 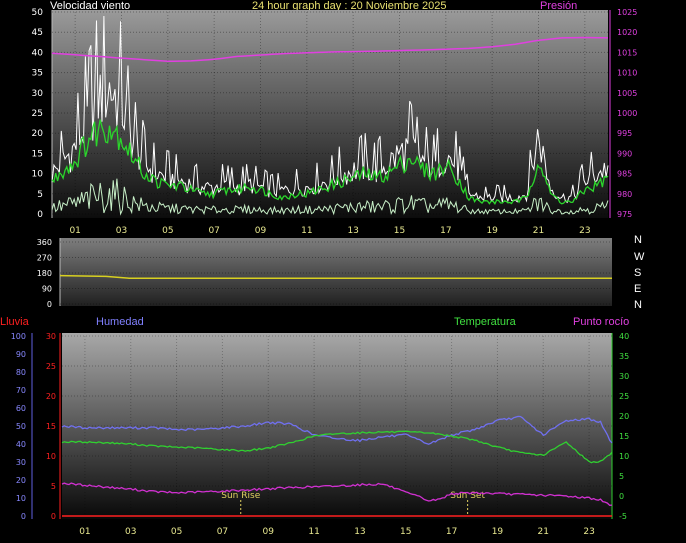 I want to click on temp-y-tick-label: 15, so click(x=624, y=436).